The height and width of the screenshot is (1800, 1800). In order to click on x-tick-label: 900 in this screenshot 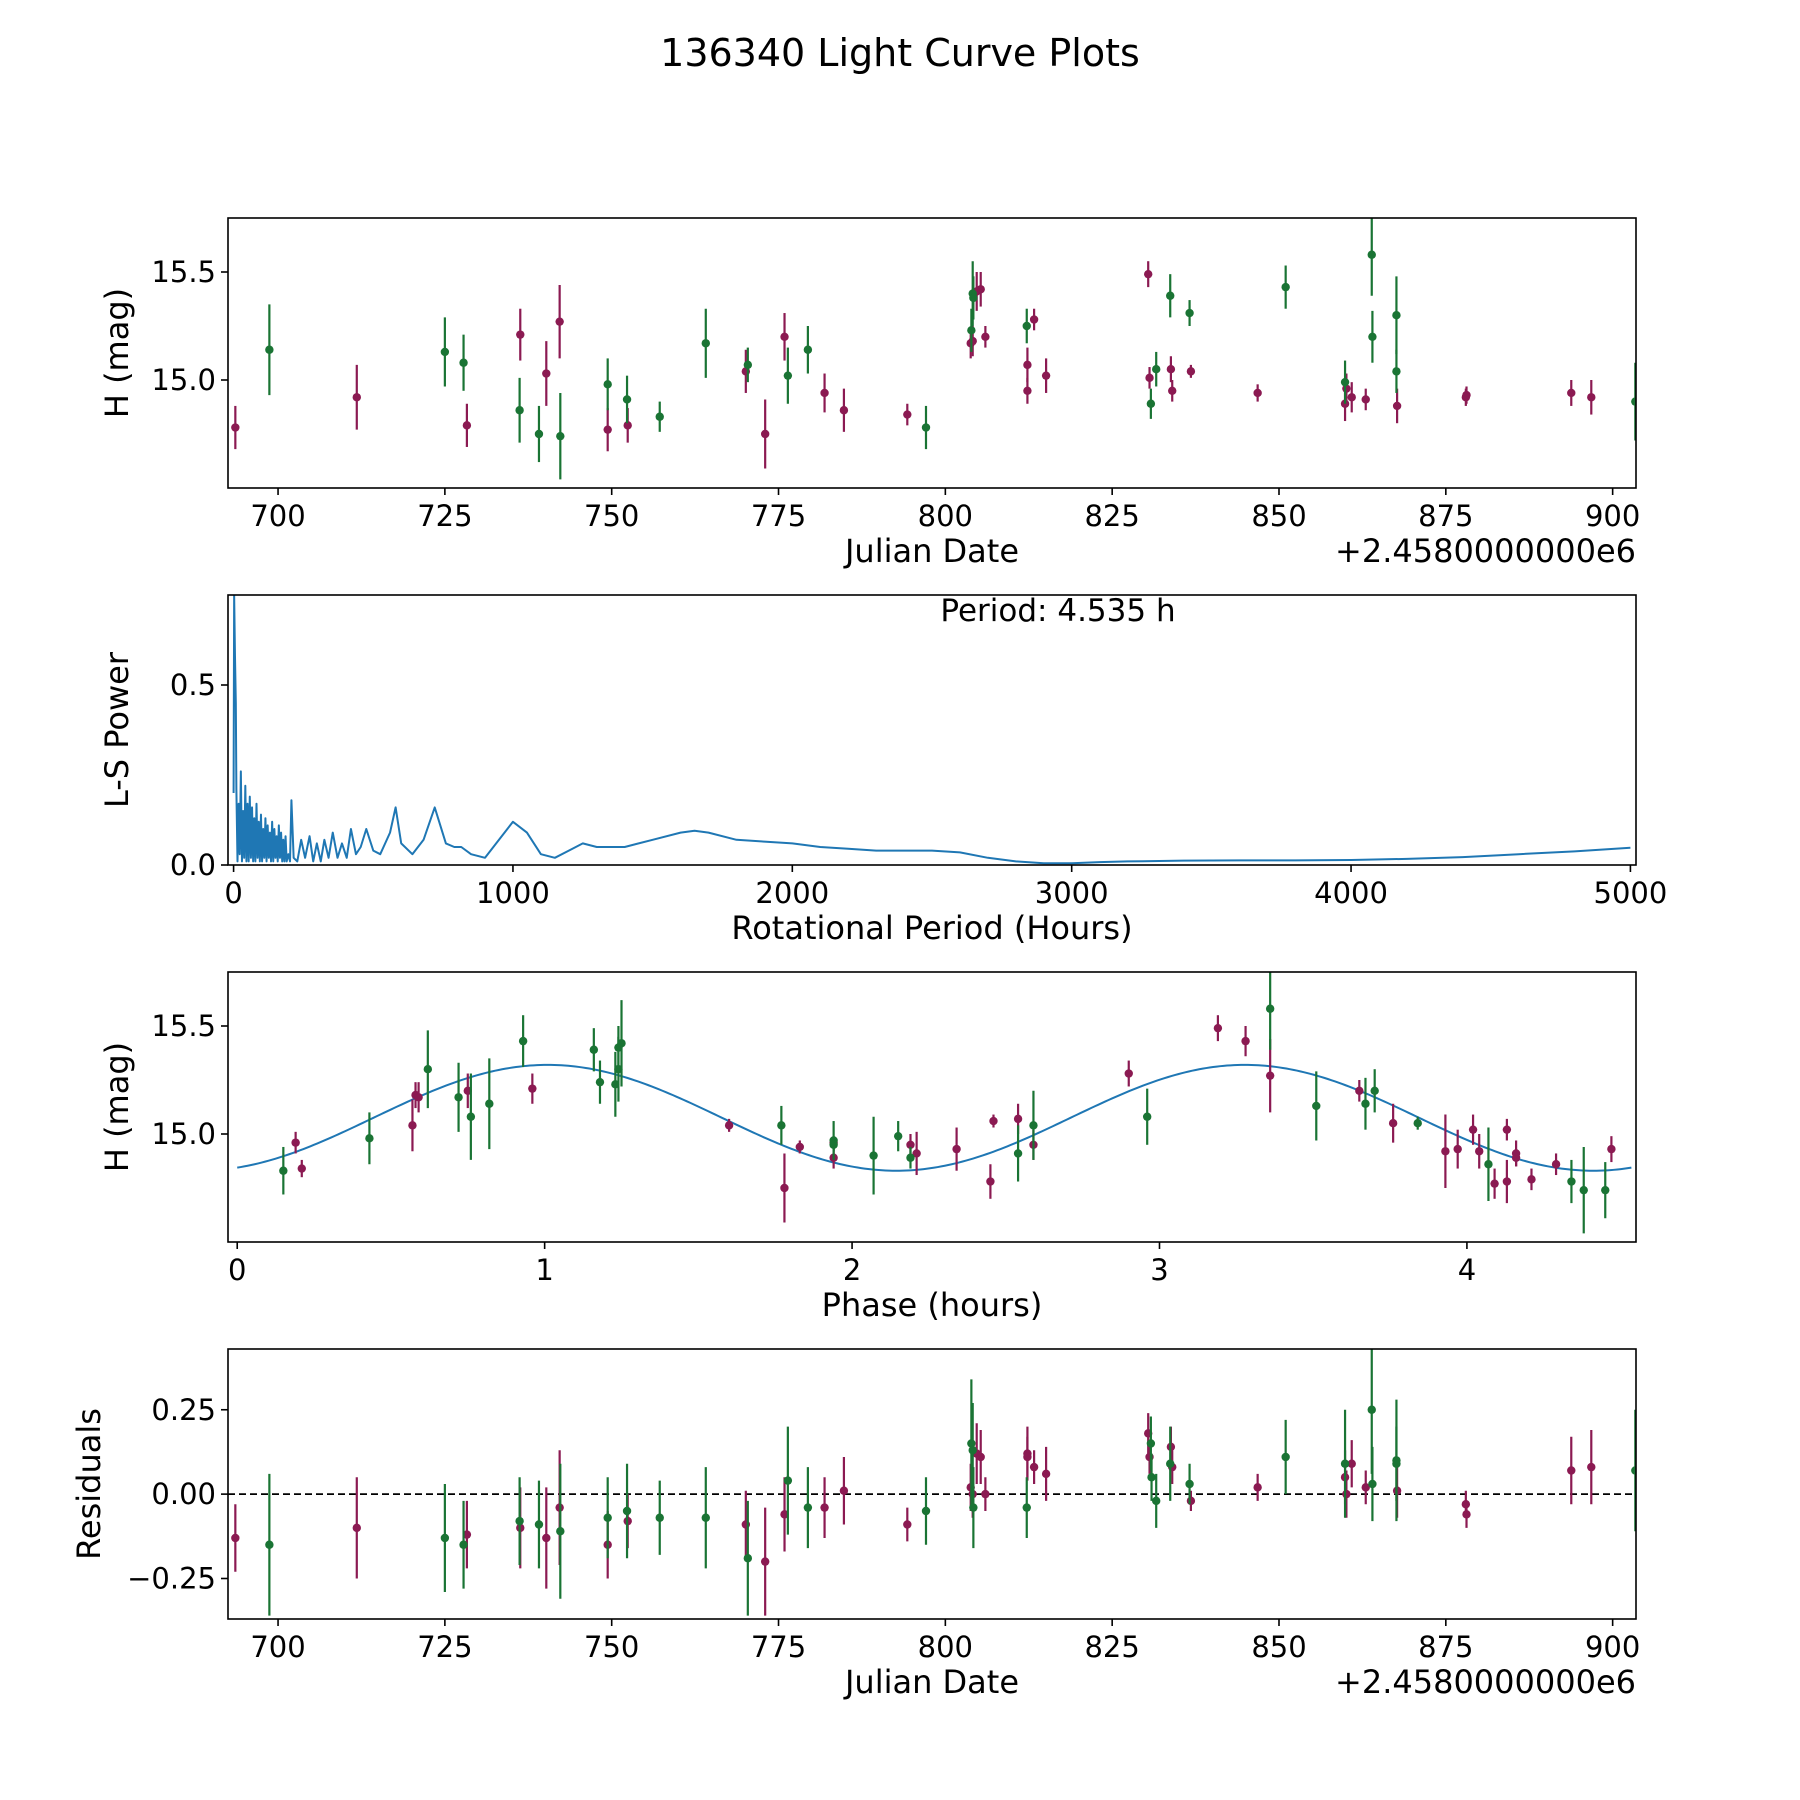, I will do `click(1612, 1647)`.